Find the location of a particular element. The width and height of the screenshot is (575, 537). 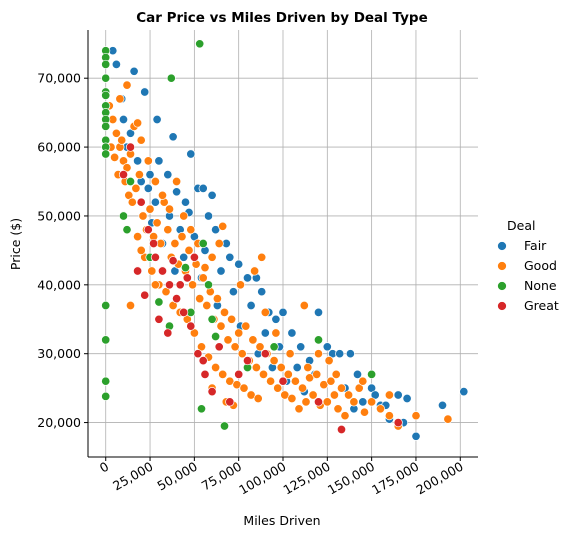

legend-marker-fair is located at coordinates (502, 246).